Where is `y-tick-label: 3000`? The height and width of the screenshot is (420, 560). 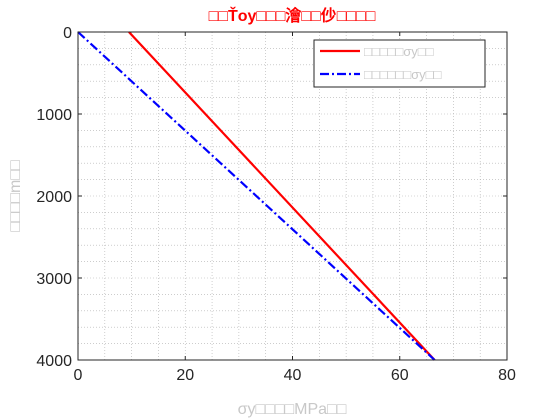
y-tick-label: 3000 is located at coordinates (54, 279).